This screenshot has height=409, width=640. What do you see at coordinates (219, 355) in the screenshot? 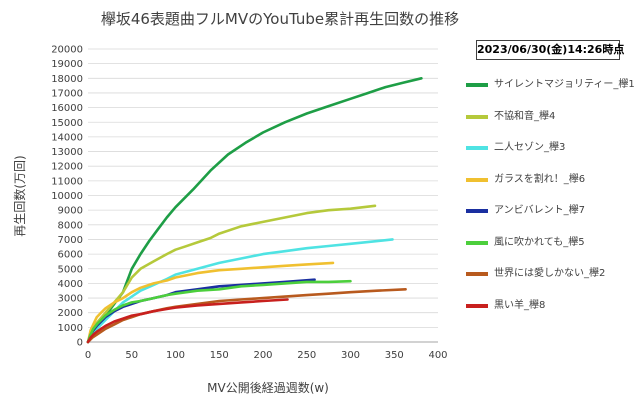
I see `x-tick-label: 150` at bounding box center [219, 355].